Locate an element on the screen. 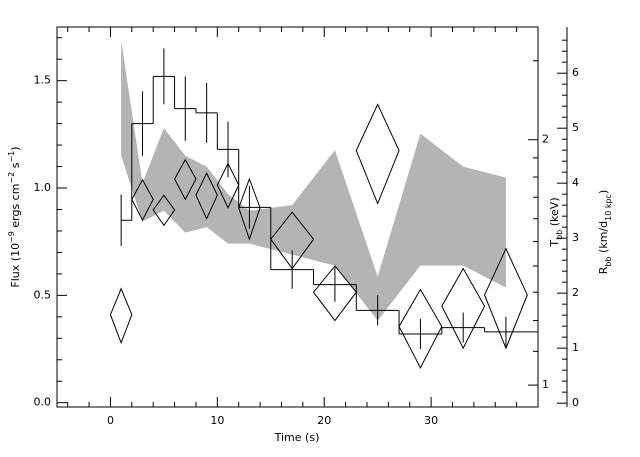 The width and height of the screenshot is (640, 457). y-axis-label-part: ergs cm is located at coordinates (15, 208).